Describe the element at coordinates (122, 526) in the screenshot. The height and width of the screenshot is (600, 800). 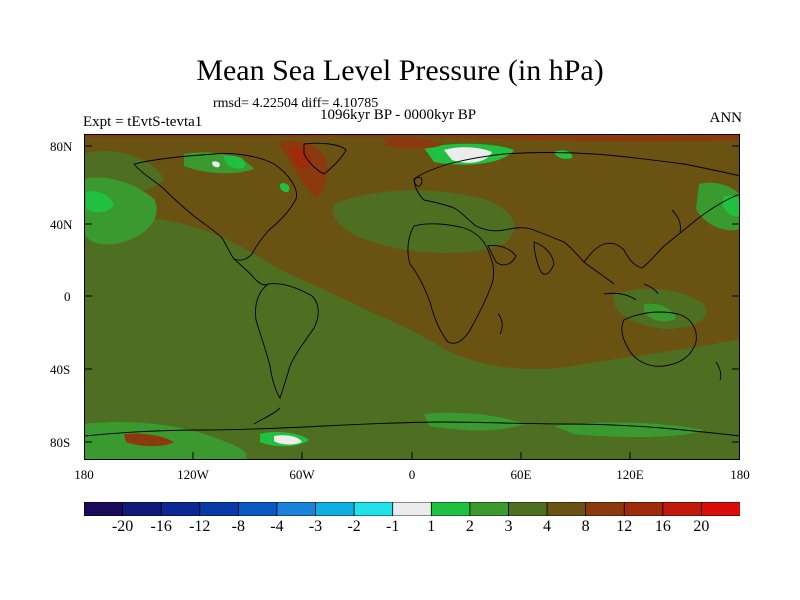
I see `colorbar-label: -20` at that location.